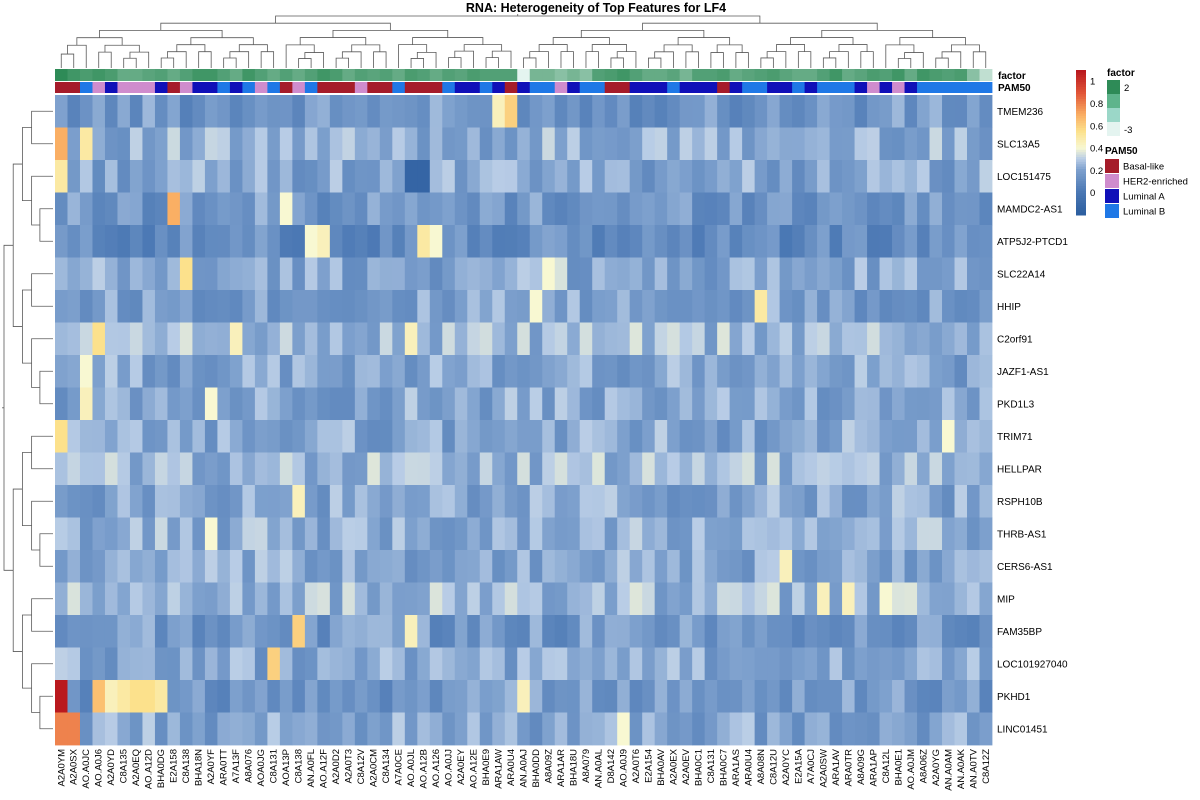 This screenshot has height=800, width=1200. Describe the element at coordinates (124, 766) in the screenshot. I see `column-label: C8A135` at that location.